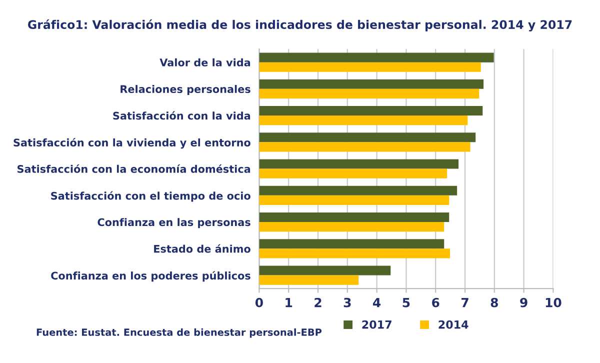 The image size is (600, 363). I want to click on x-tick-label: 5, so click(406, 303).